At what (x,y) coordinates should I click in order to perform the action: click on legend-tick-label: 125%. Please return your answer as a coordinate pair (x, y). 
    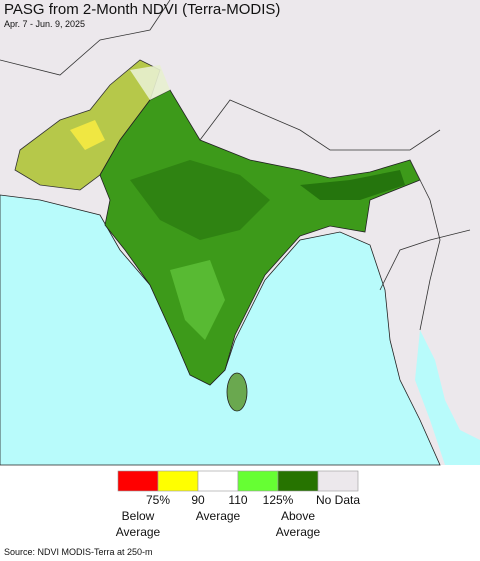
    Looking at the image, I should click on (278, 500).